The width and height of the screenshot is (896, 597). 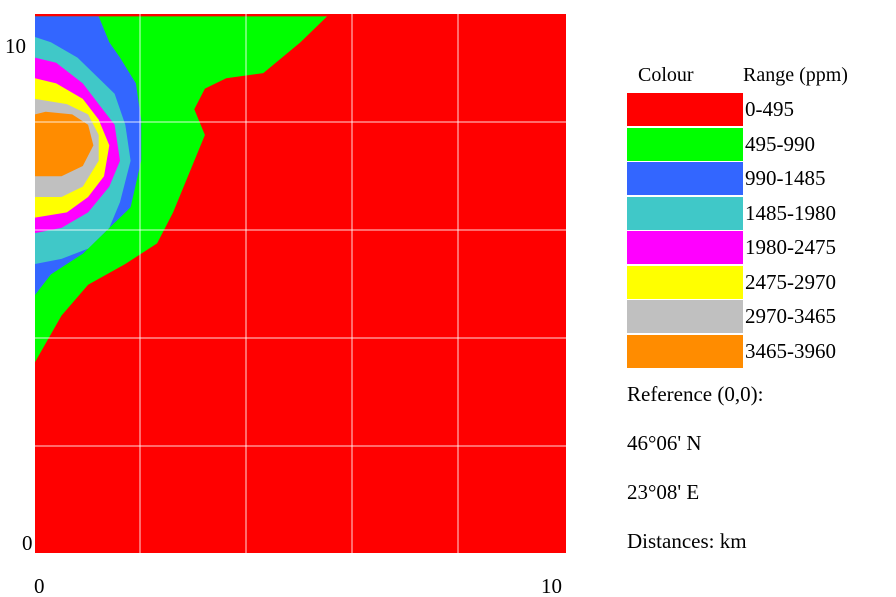 I want to click on x-tick-left: 0, so click(x=39, y=585).